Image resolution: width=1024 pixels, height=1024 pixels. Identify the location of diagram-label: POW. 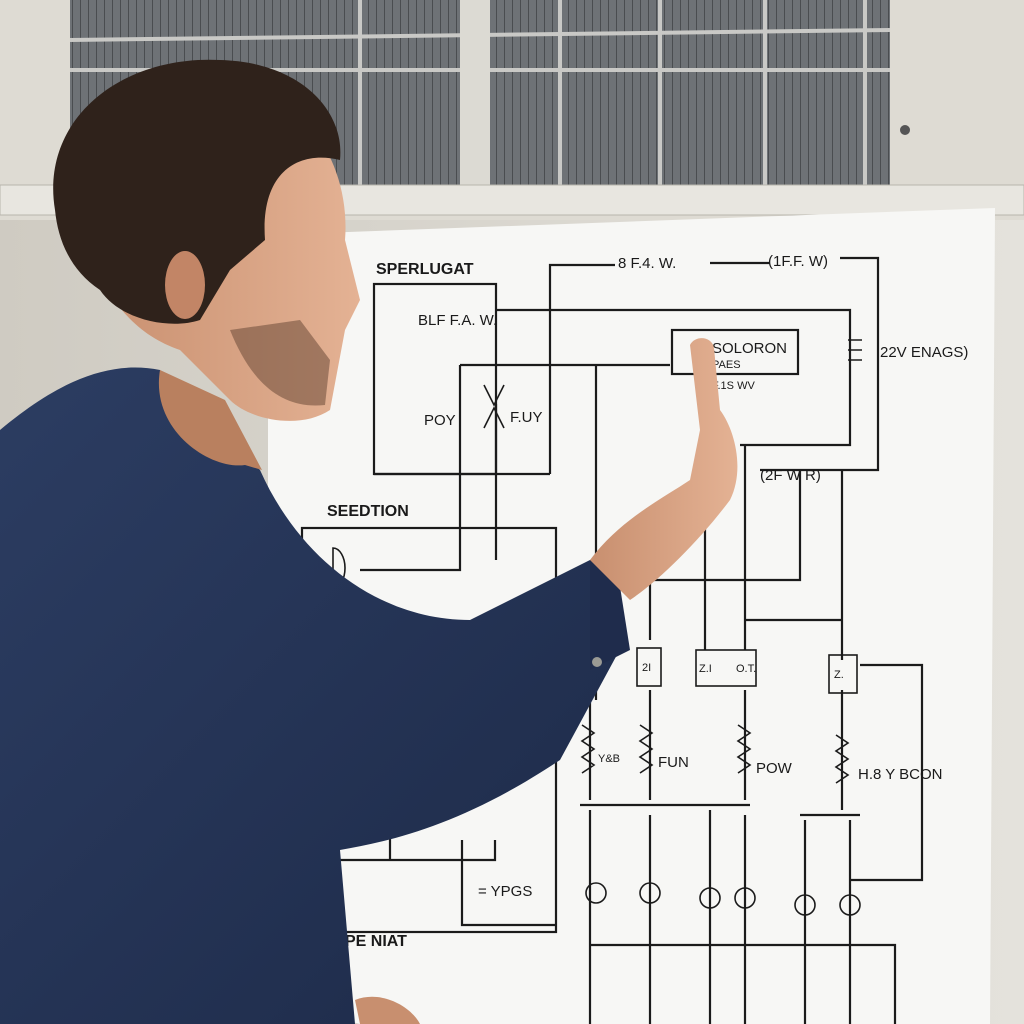
(774, 768).